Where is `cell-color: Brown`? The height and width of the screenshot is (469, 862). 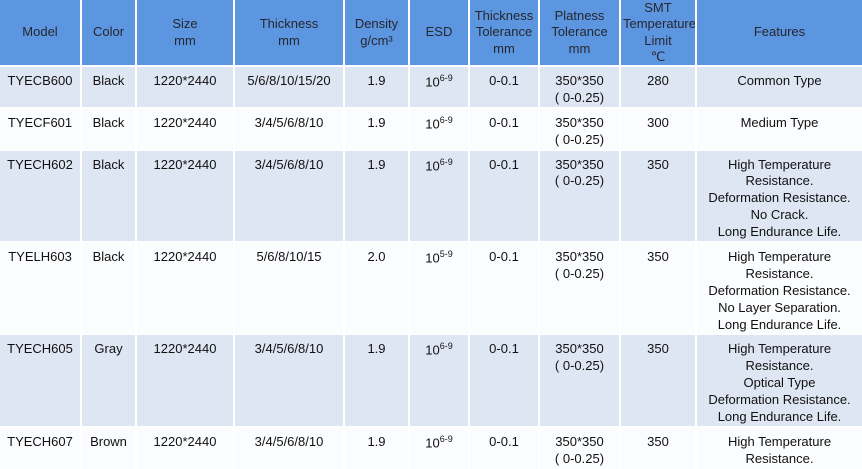 cell-color: Brown is located at coordinates (108, 448).